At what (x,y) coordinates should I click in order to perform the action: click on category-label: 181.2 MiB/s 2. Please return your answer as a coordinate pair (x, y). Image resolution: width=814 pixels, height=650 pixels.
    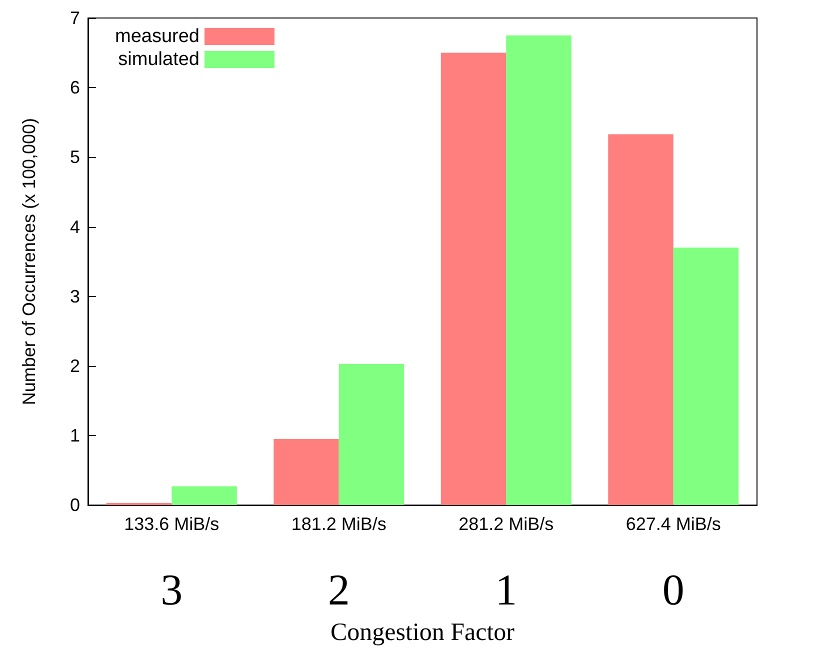
    Looking at the image, I should click on (338, 564).